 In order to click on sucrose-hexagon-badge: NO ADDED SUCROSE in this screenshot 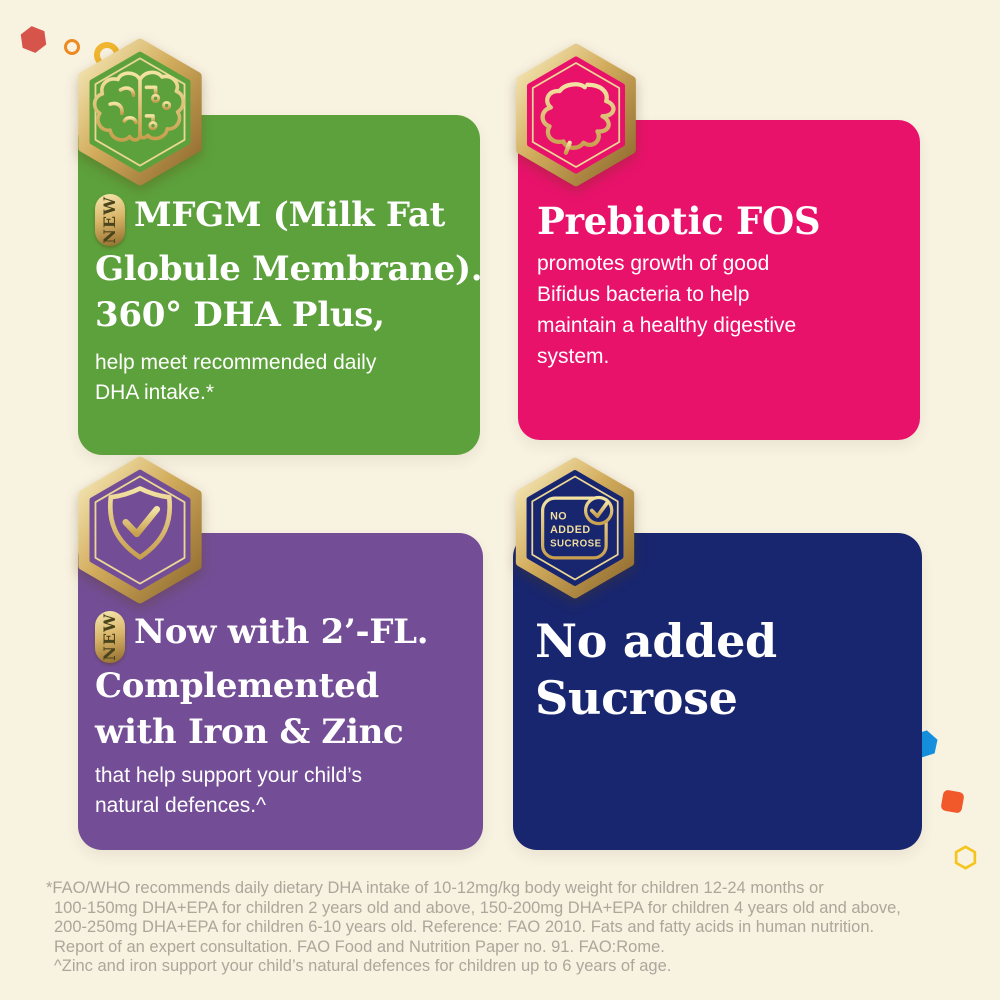, I will do `click(575, 530)`.